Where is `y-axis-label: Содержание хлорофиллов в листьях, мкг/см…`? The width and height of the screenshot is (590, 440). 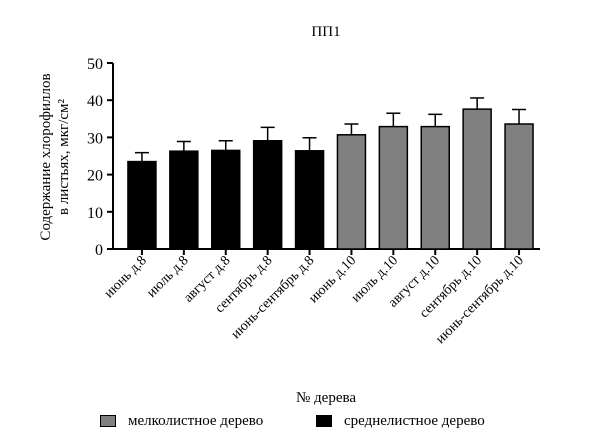 y-axis-label: Содержание хлорофиллов в листьях, мкг/см… is located at coordinates (55, 156).